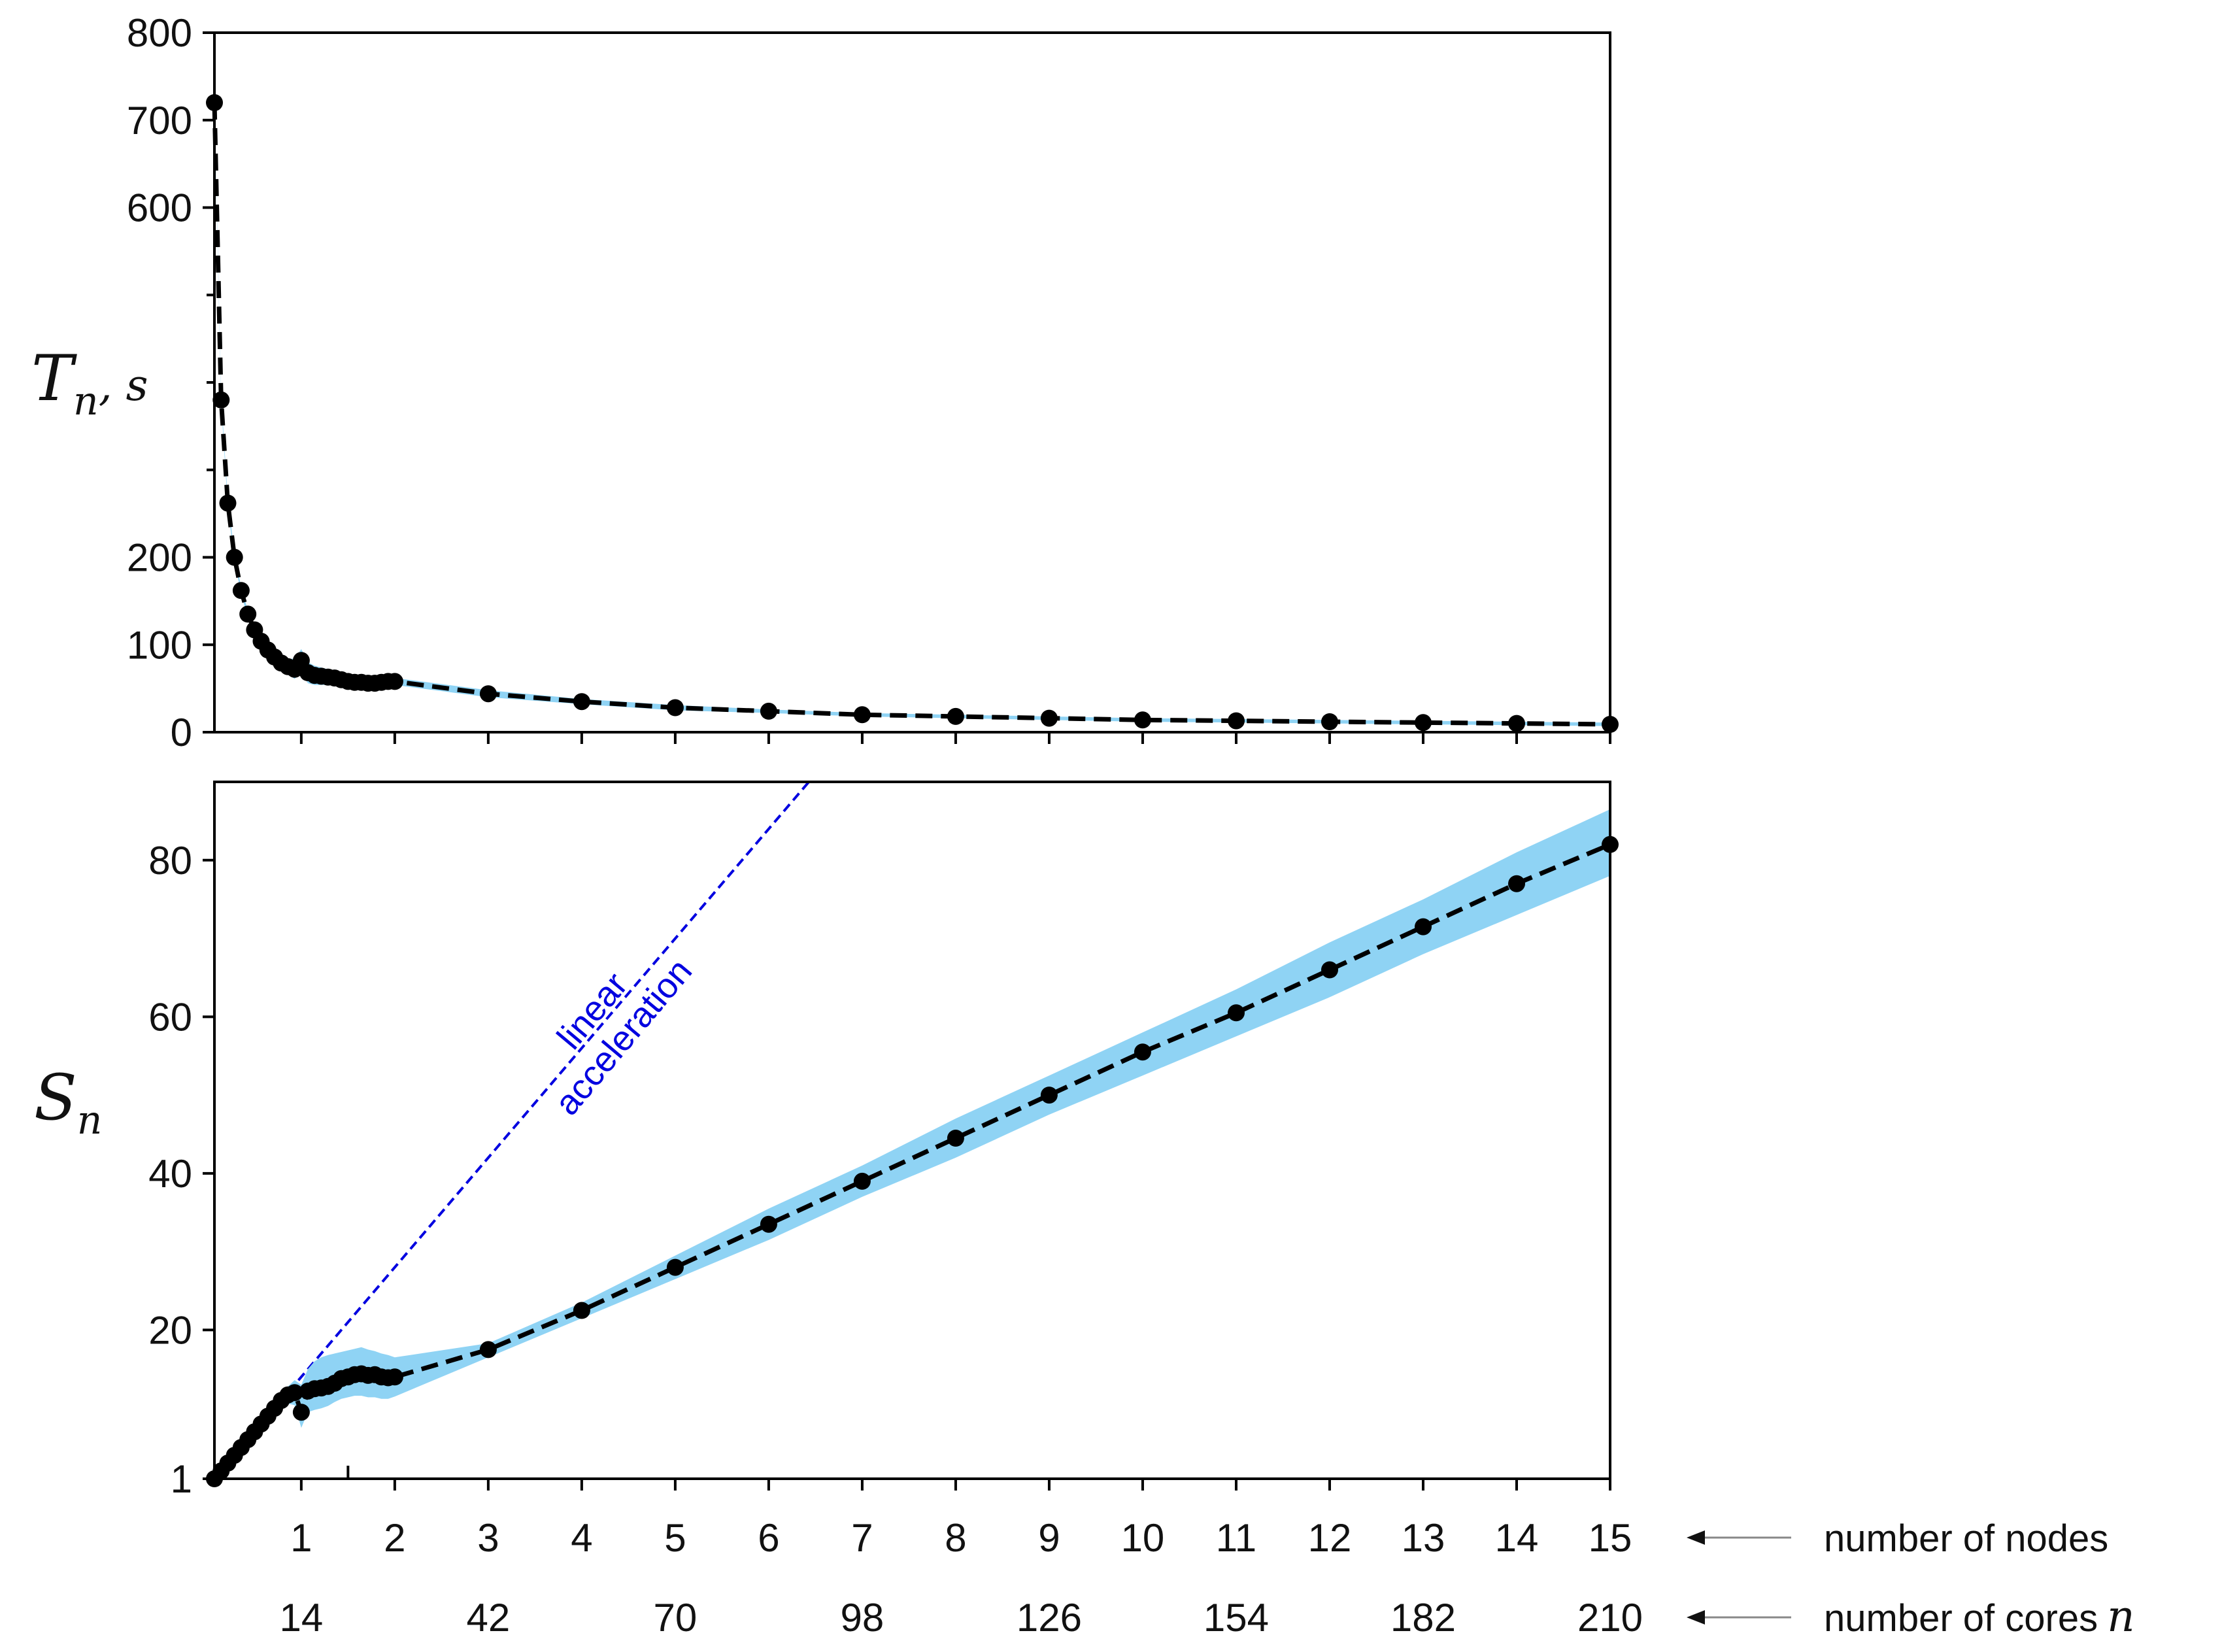 This screenshot has width=2222, height=1652. I want to click on bottom-ytick-label: 40, so click(170, 1174).